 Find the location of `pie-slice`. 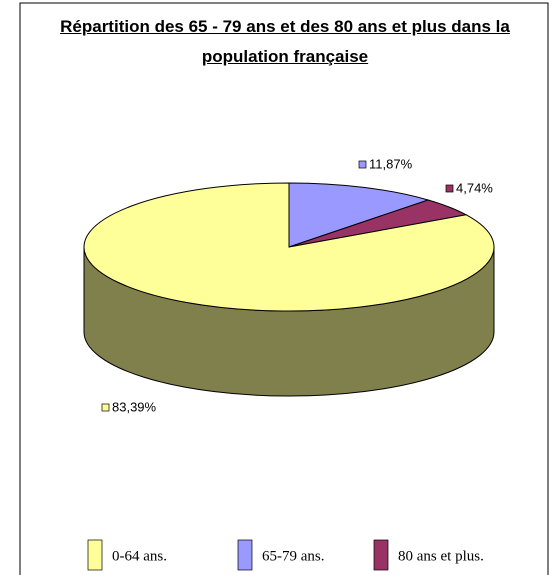

pie-slice is located at coordinates (359, 215).